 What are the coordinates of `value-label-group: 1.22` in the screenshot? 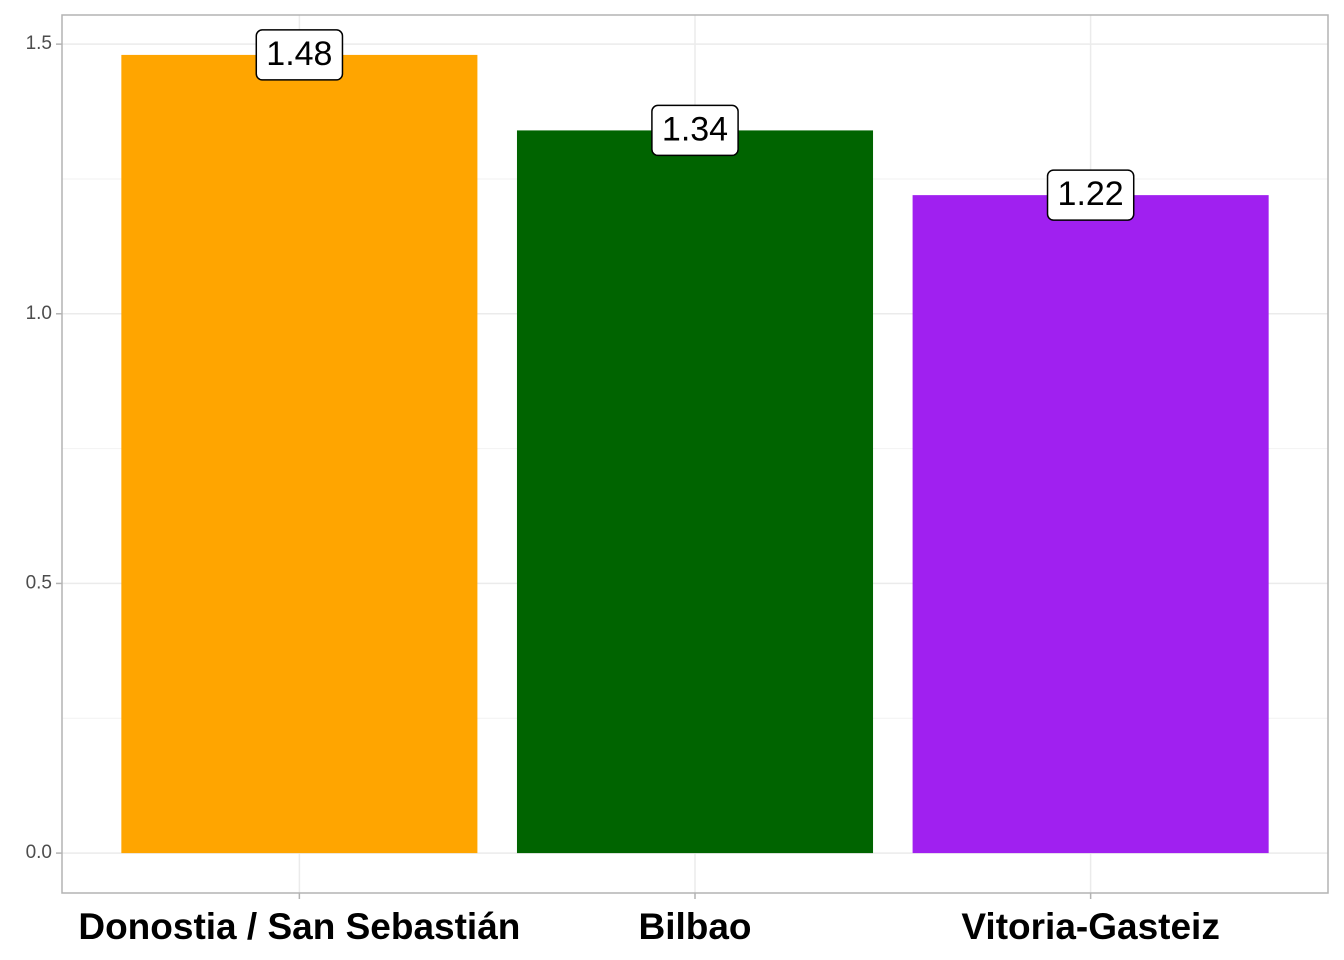 It's located at (1090, 195).